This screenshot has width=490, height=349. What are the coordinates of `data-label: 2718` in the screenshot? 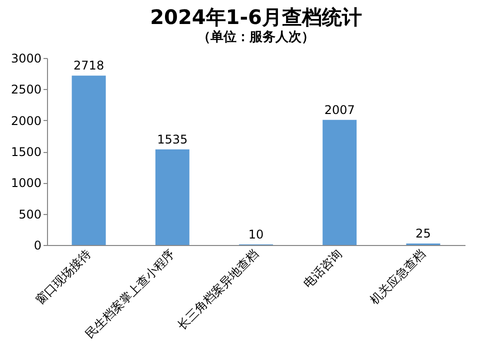 It's located at (89, 65).